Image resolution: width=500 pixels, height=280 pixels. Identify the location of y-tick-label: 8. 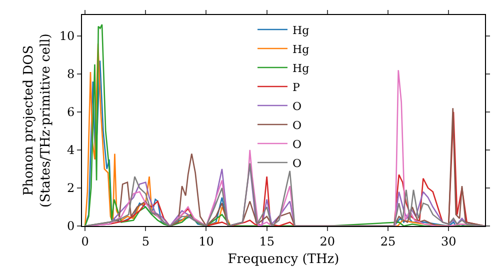
(70, 74).